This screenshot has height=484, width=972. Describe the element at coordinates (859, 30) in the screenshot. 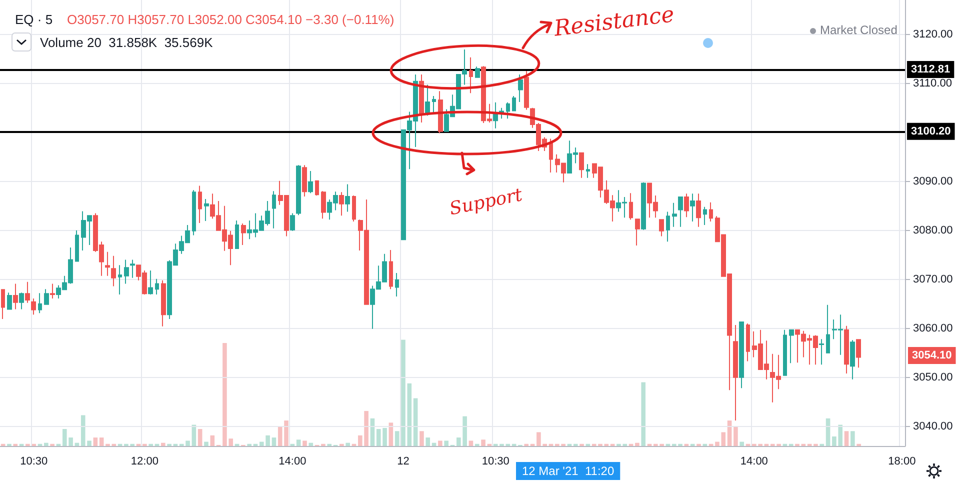

I see `annotation: Market Closed` at that location.